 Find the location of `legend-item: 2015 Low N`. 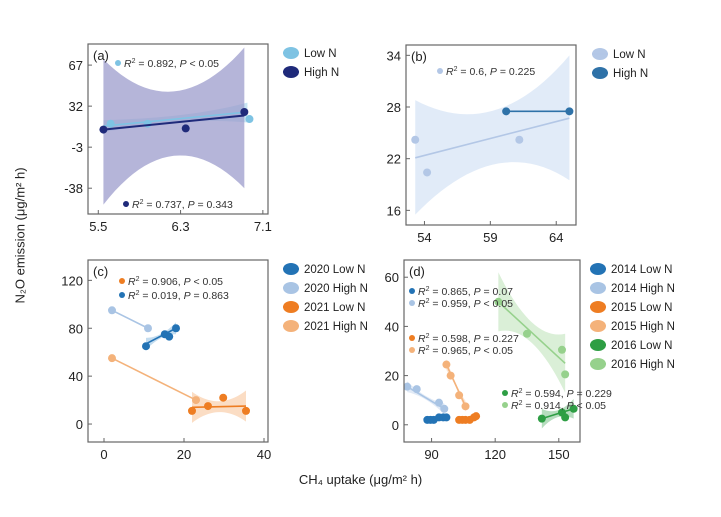

legend-item: 2015 Low N is located at coordinates (631, 307).